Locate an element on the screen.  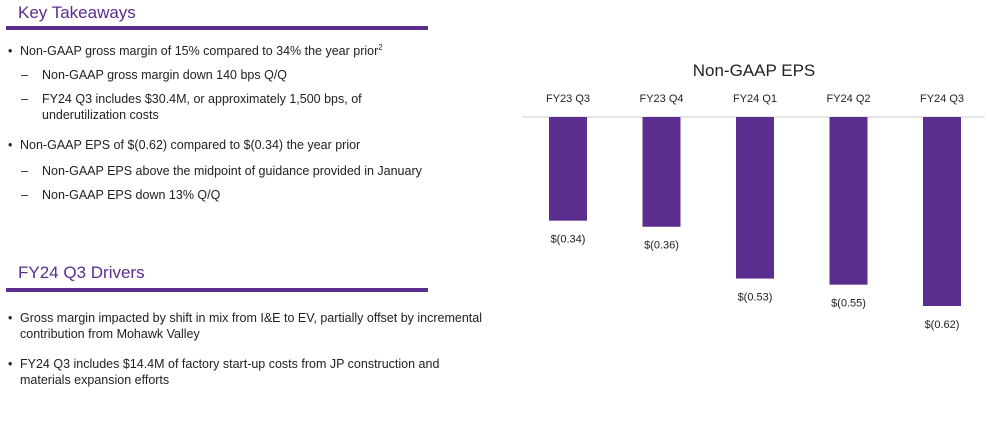
value-label: $(0.36) is located at coordinates (661, 246).